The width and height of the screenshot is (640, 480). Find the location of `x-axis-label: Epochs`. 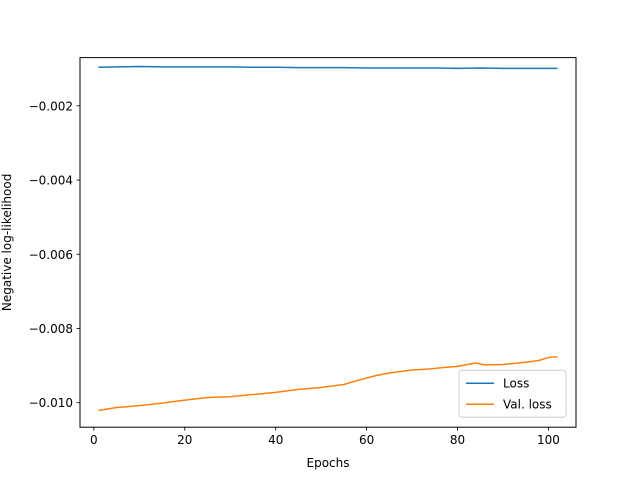

x-axis-label: Epochs is located at coordinates (328, 463).